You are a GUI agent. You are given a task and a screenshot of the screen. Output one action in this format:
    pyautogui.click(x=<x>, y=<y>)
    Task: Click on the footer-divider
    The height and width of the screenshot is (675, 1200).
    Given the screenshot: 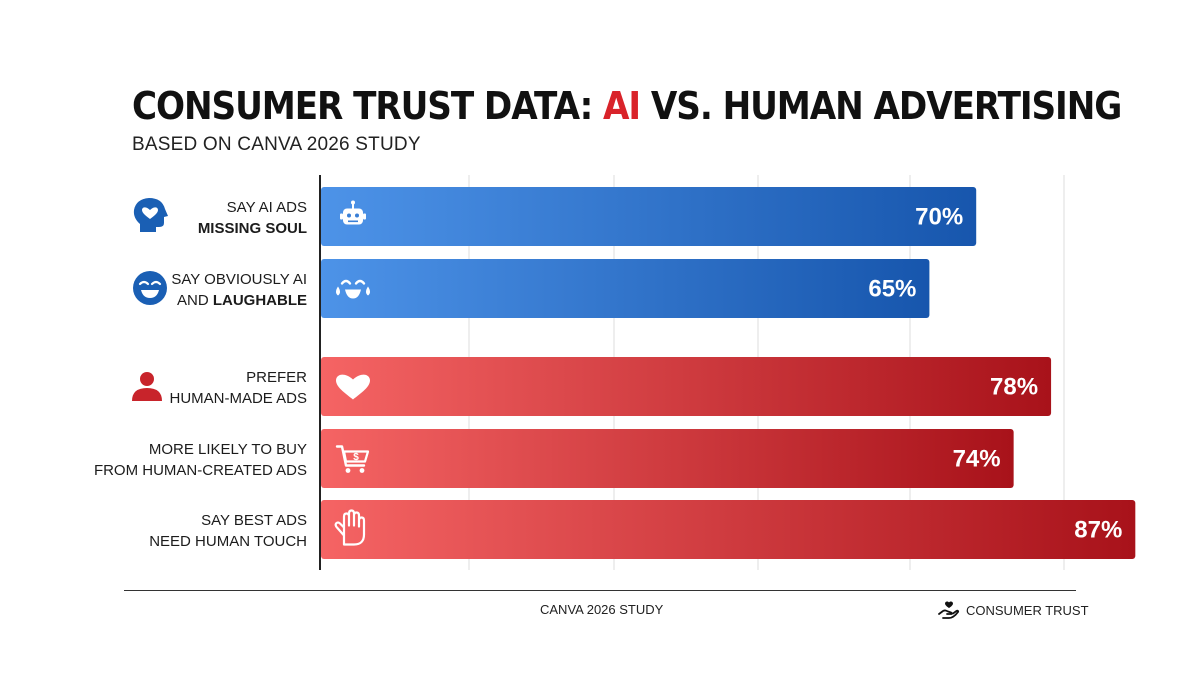 What is the action you would take?
    pyautogui.click(x=600, y=590)
    